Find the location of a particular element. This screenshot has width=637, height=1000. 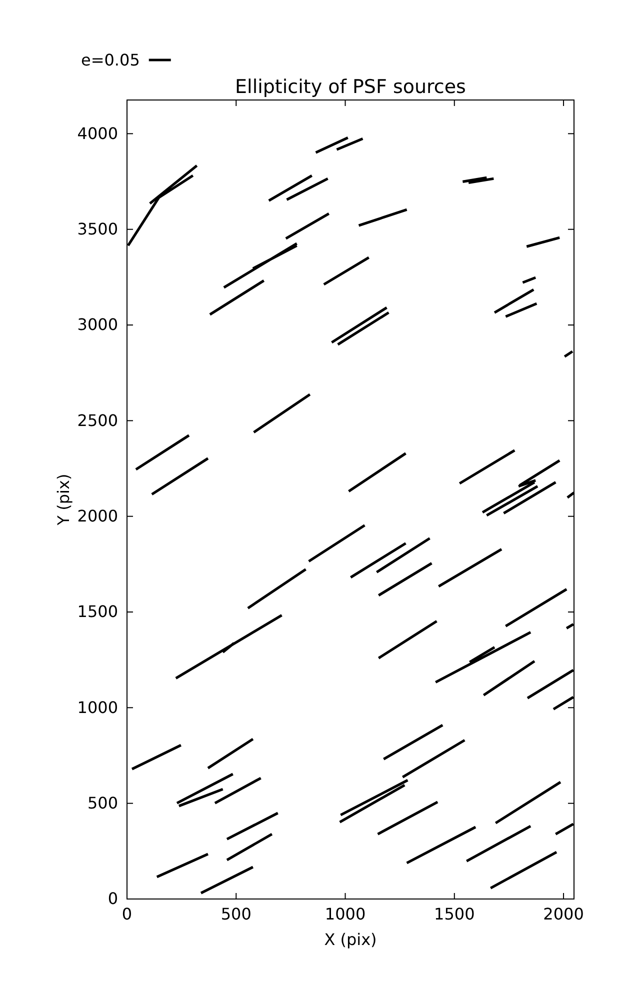

y-tick-label: 1500 is located at coordinates (97, 612).